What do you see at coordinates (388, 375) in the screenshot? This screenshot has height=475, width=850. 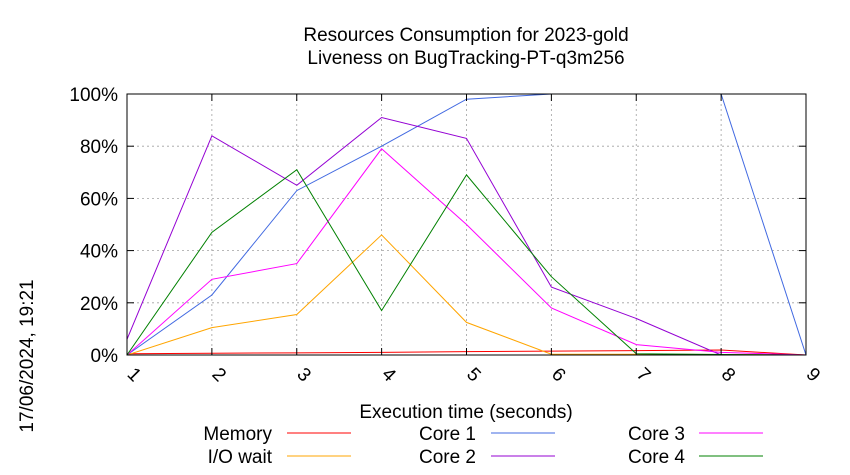 I see `x-tick-label: 4` at bounding box center [388, 375].